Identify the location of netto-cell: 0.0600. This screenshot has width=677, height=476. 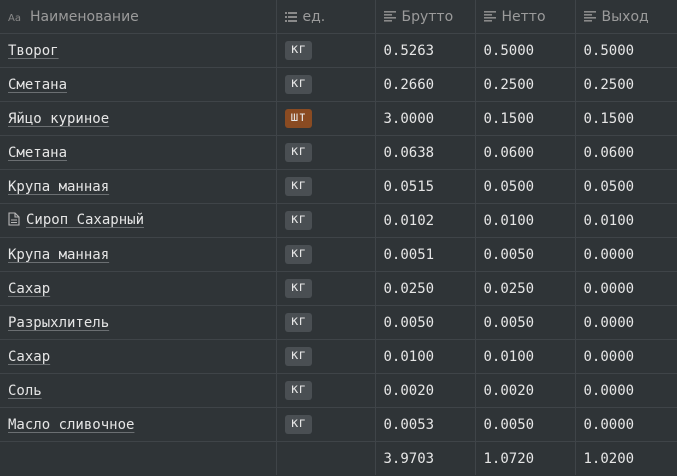
(525, 152).